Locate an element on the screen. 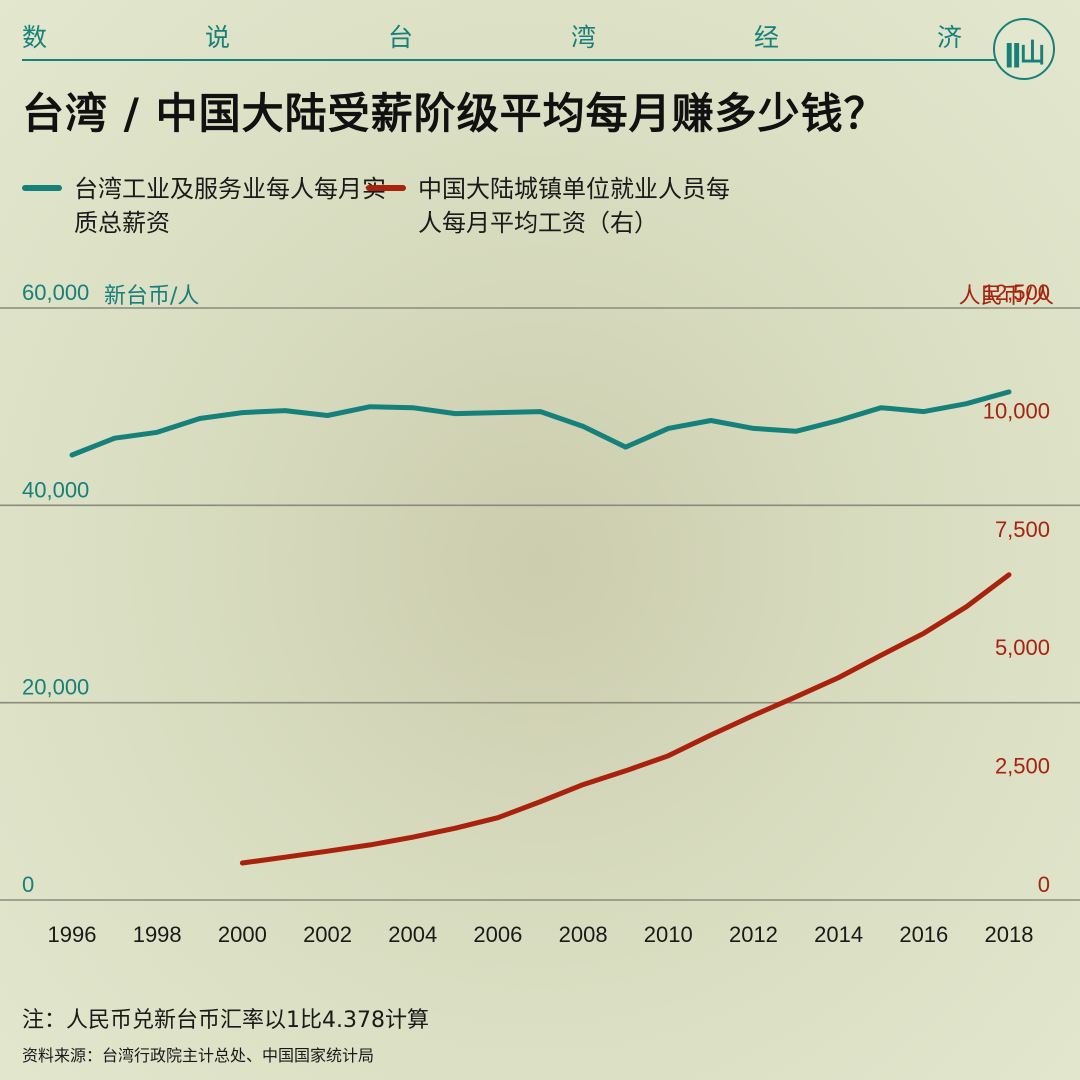  right-axis-unit: 人民币/人 is located at coordinates (1006, 296).